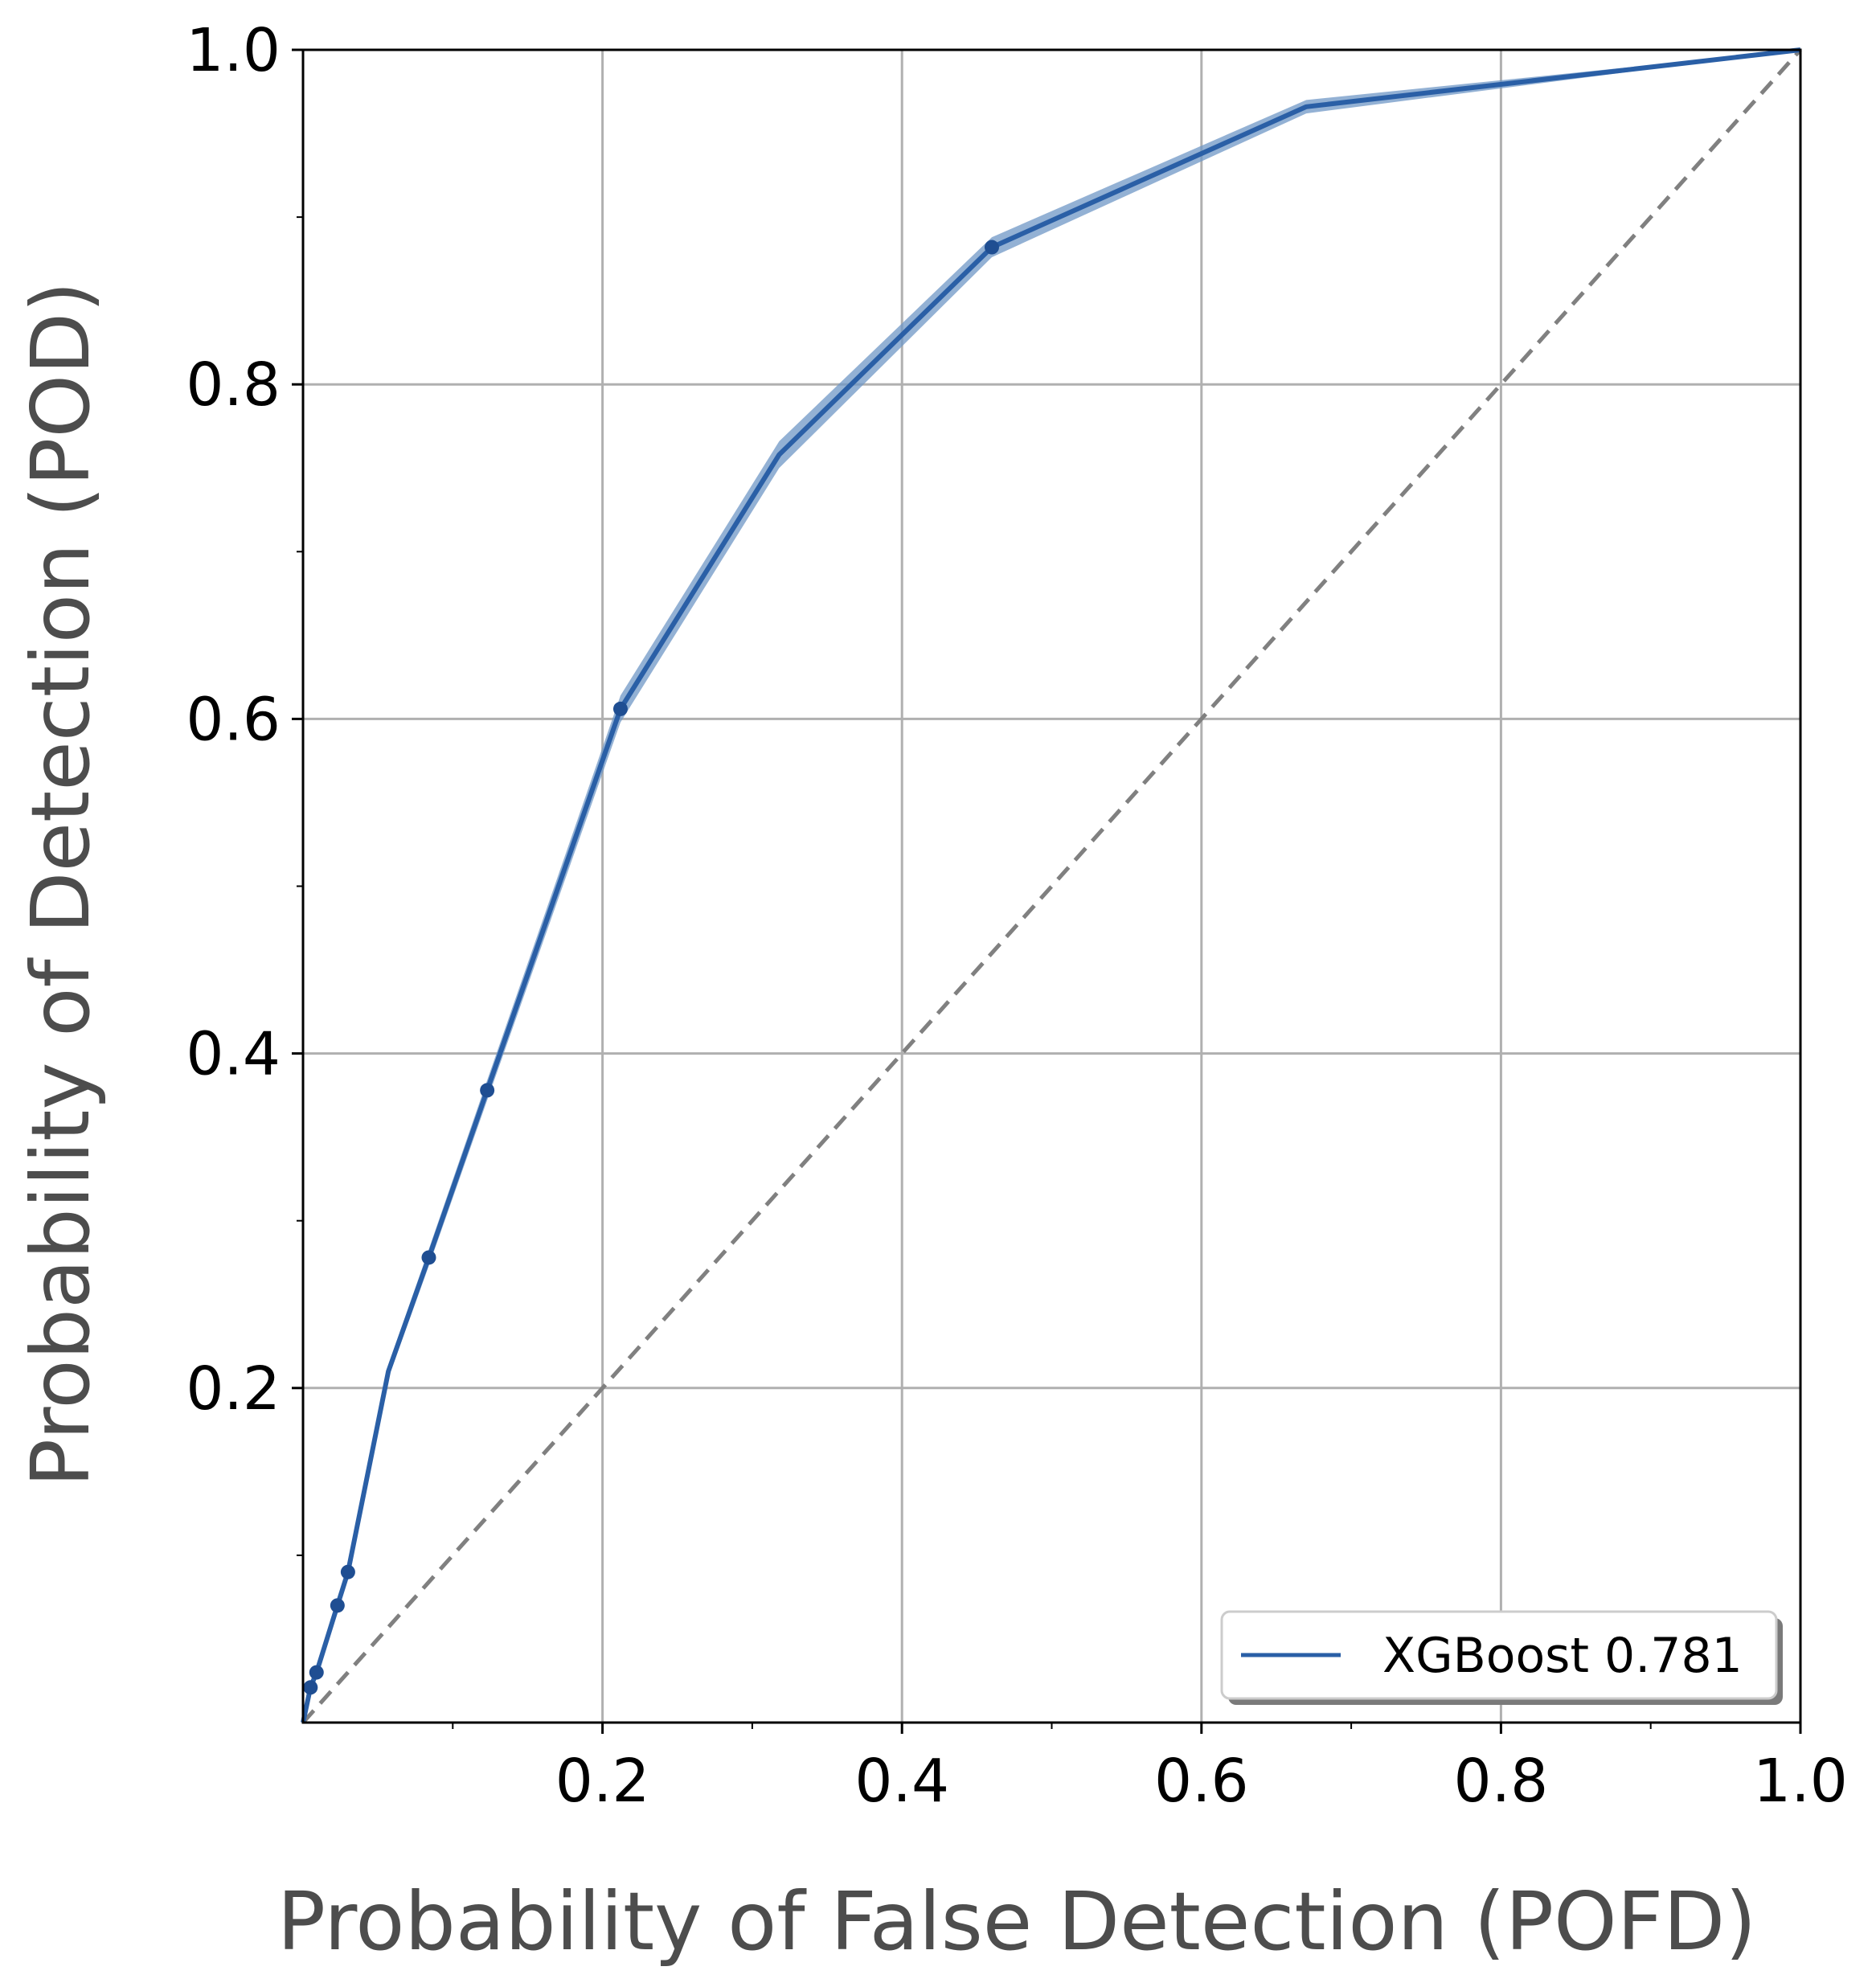  Describe the element at coordinates (1501, 1781) in the screenshot. I see `x-tick-label: 0.8` at that location.